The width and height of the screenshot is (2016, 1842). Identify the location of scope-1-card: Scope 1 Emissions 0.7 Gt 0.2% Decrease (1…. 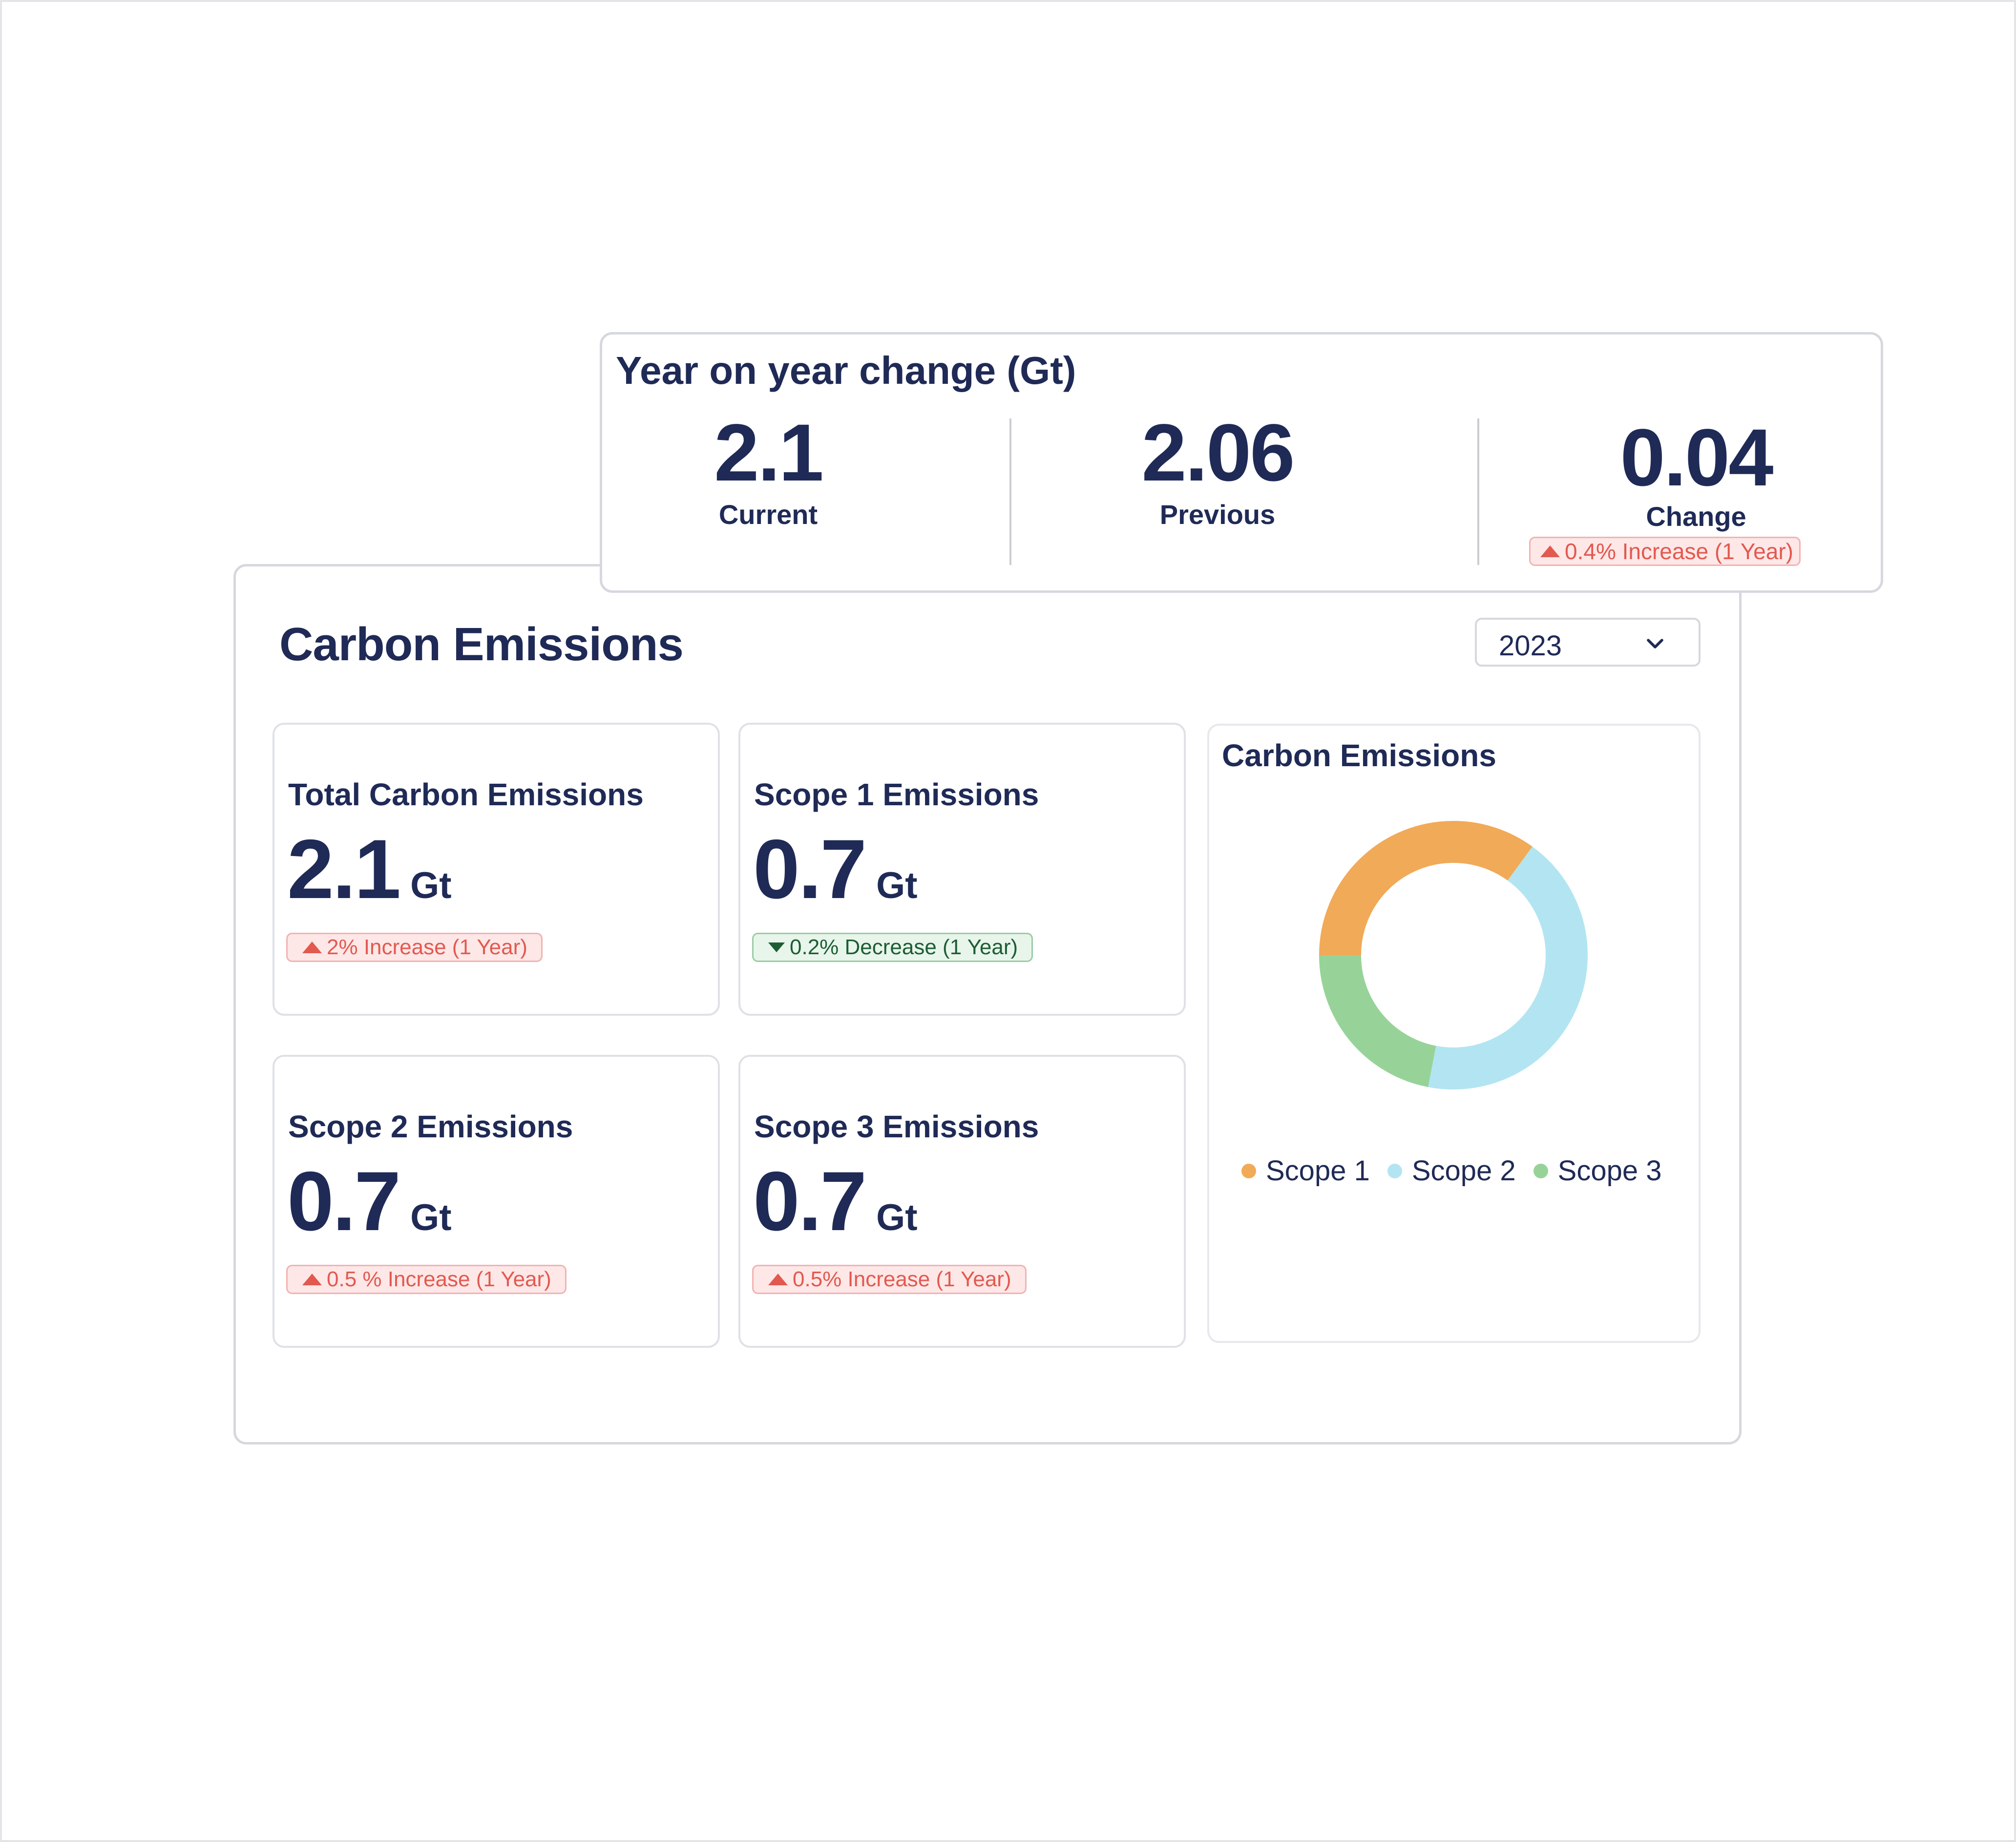
(962, 869).